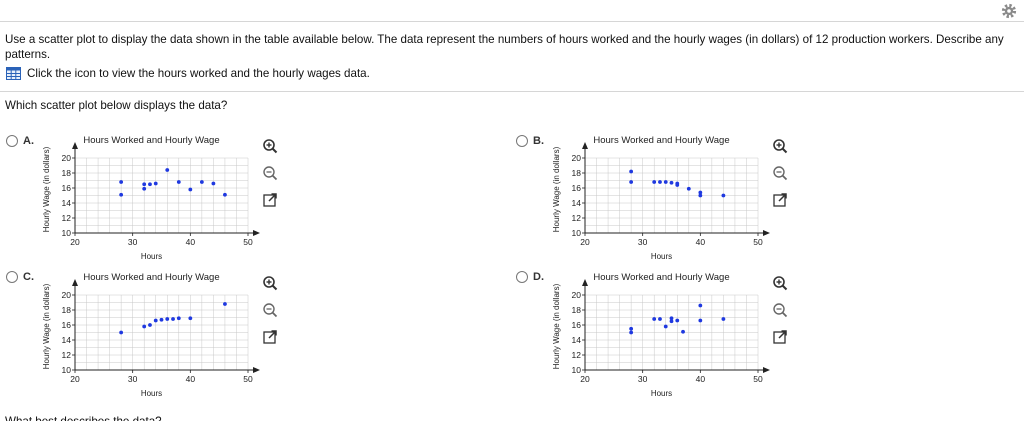 The image size is (1024, 437). I want to click on y-tick-label: 16, so click(577, 325).